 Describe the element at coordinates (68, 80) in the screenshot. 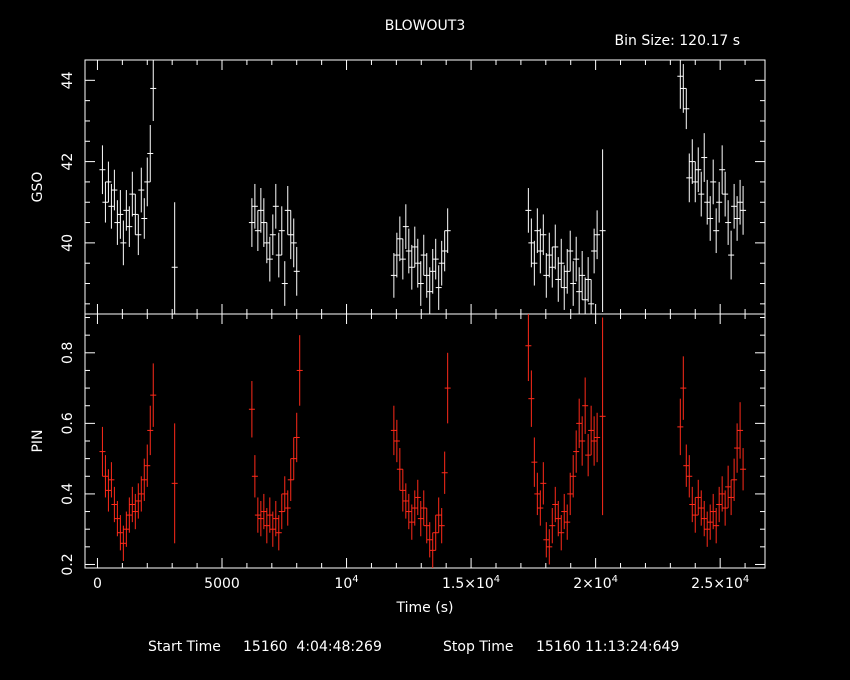

I see `gso-y-tick-label: 44` at that location.